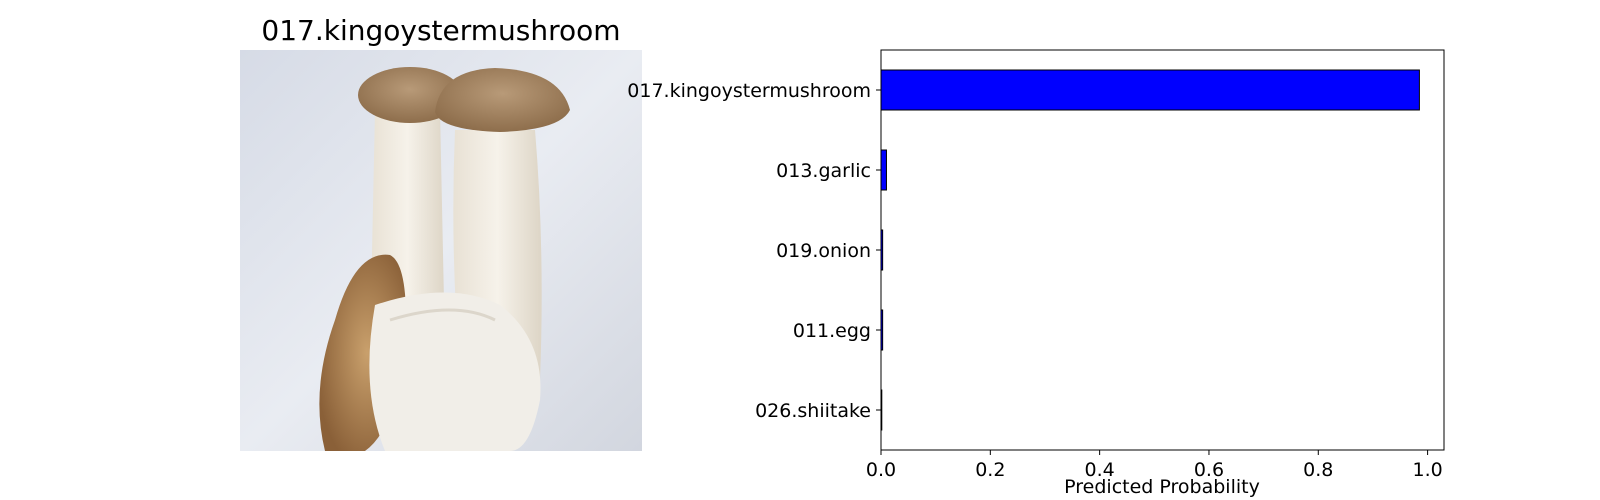  I want to click on x-tick-label: 0.4, so click(1100, 470).